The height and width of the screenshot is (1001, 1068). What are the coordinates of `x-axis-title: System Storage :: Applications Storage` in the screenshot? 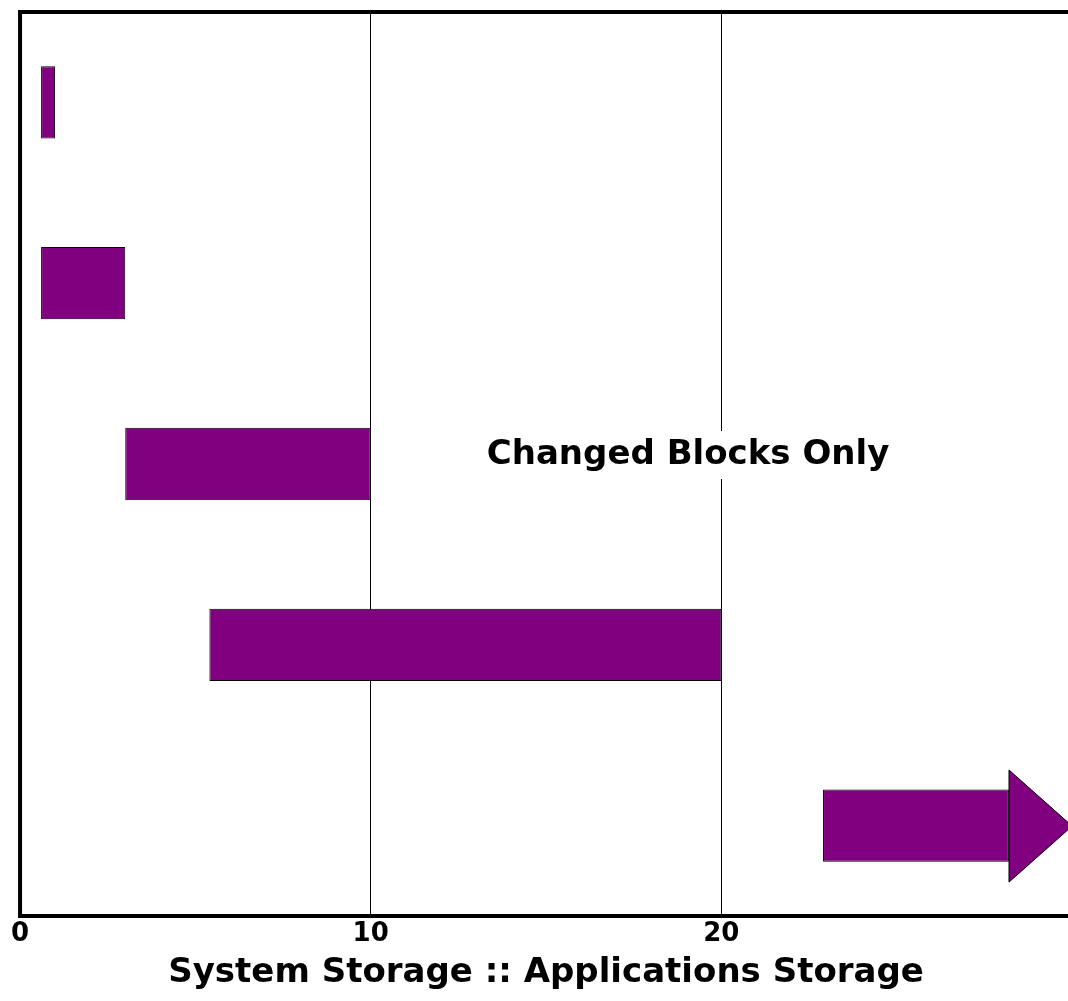 It's located at (546, 970).